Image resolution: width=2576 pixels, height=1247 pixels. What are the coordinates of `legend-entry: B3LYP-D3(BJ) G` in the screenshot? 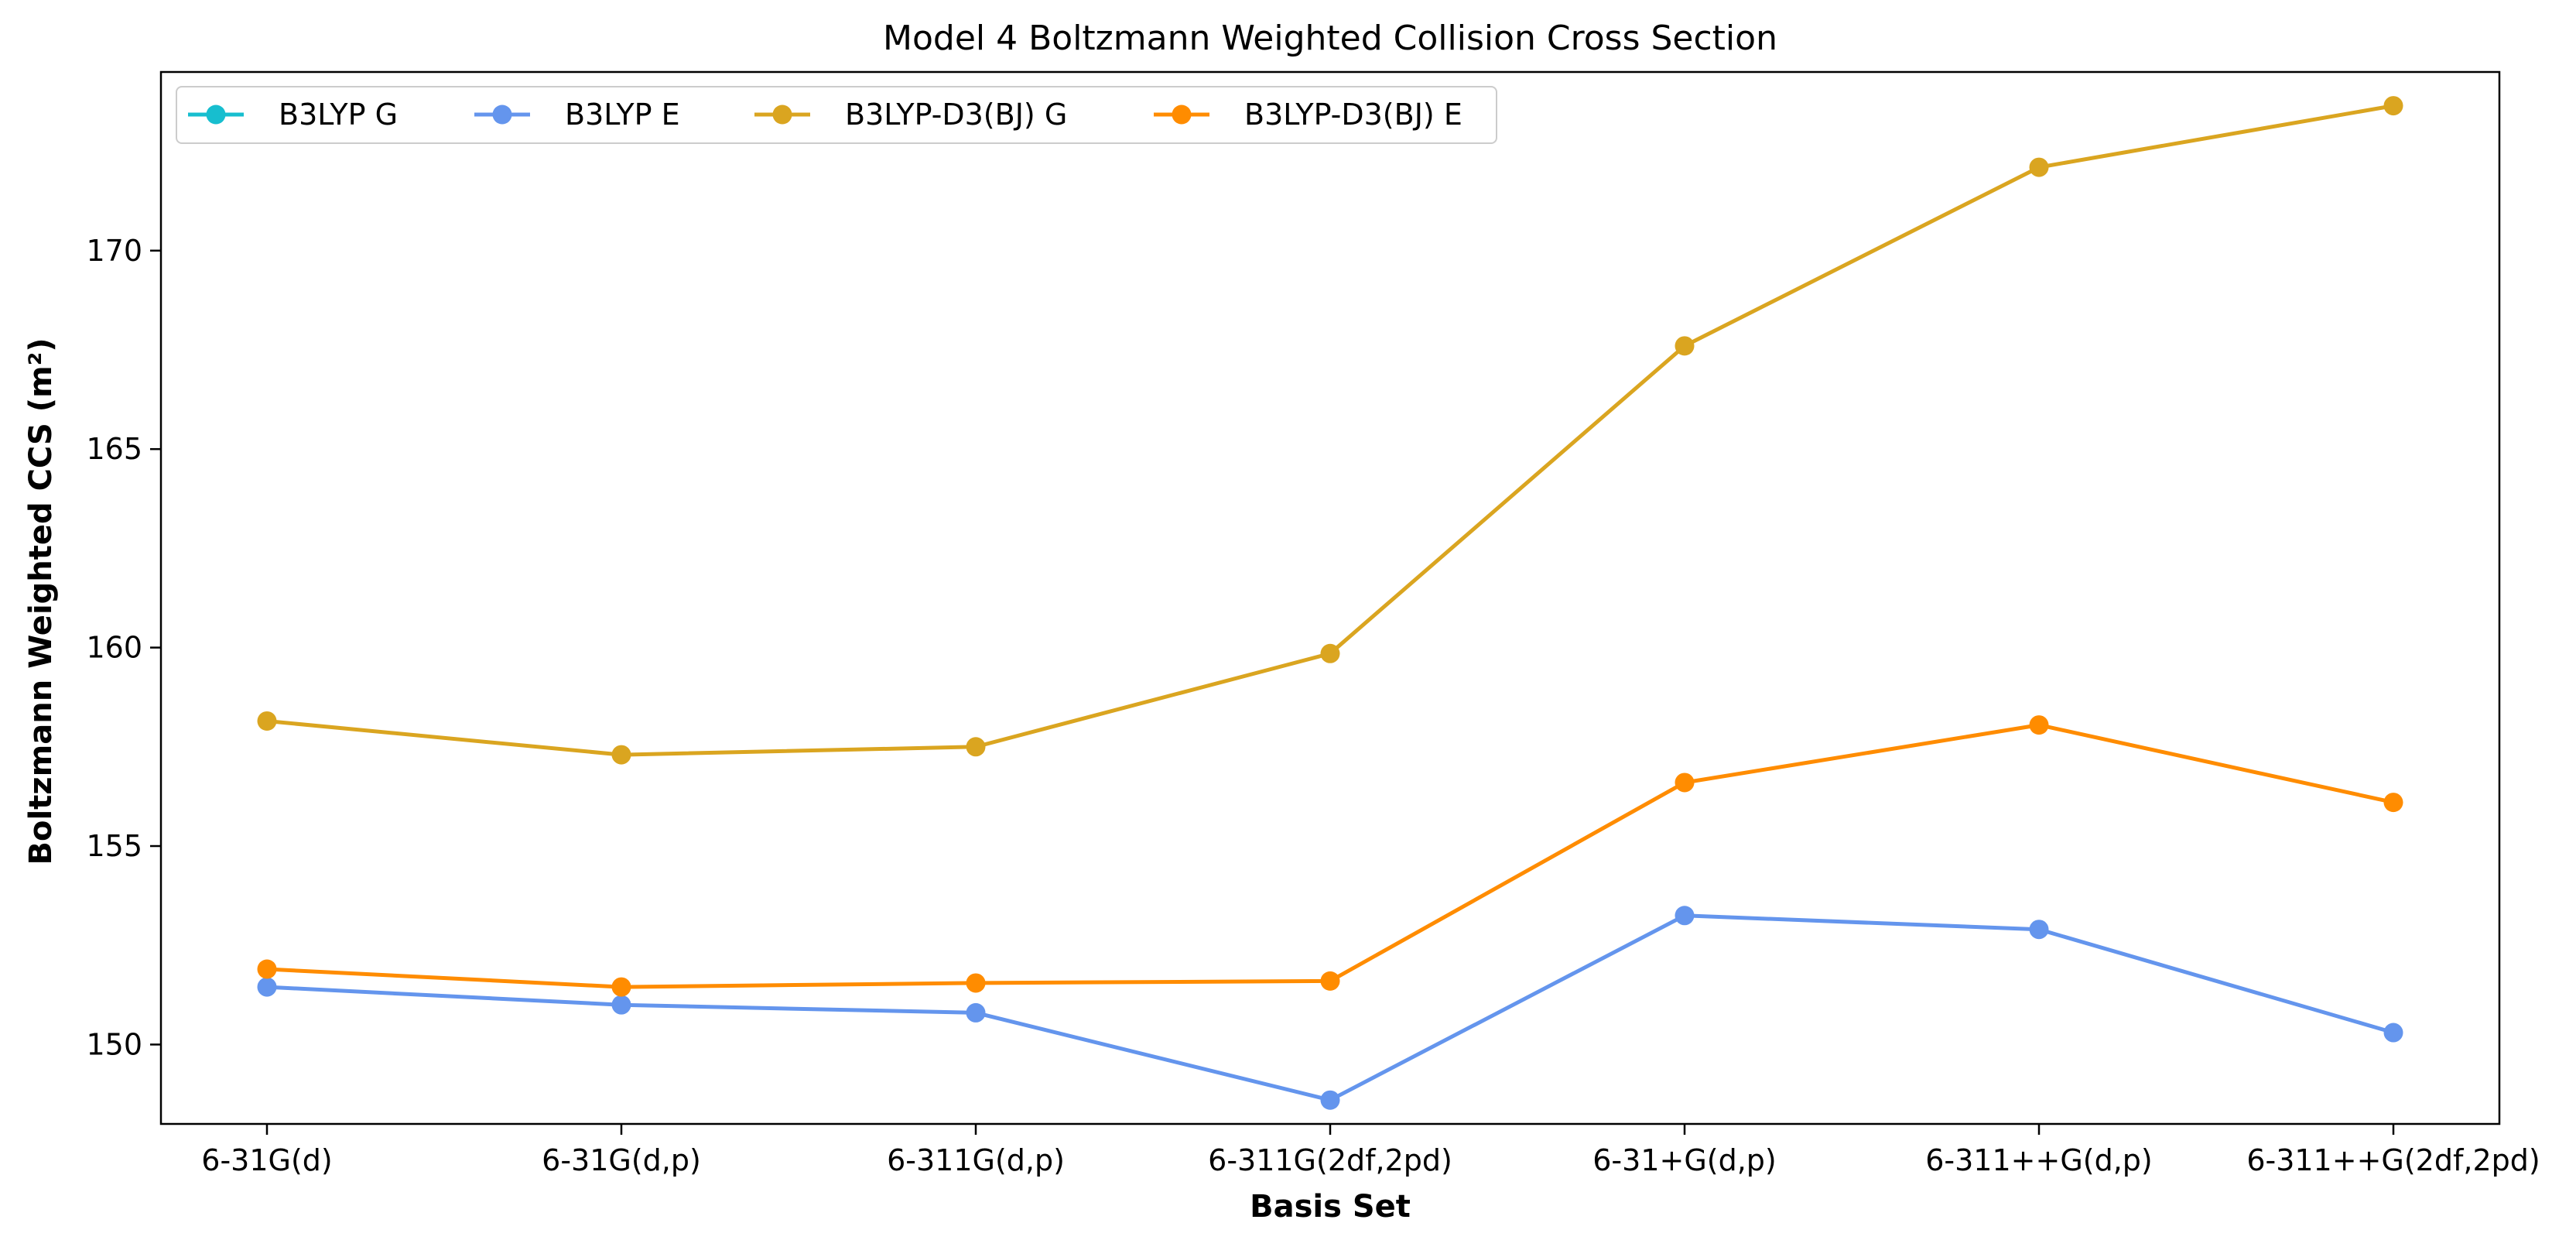 It's located at (911, 115).